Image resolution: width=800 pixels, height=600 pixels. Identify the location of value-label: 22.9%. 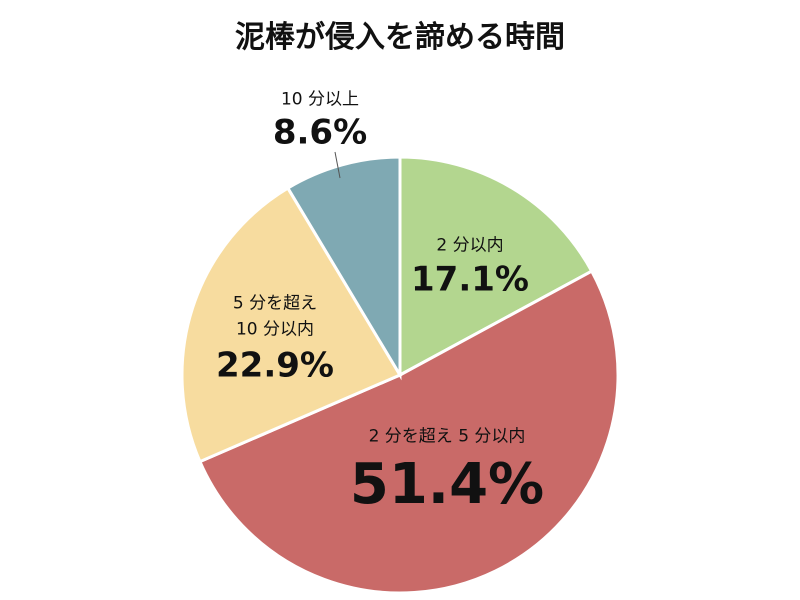
(275, 365).